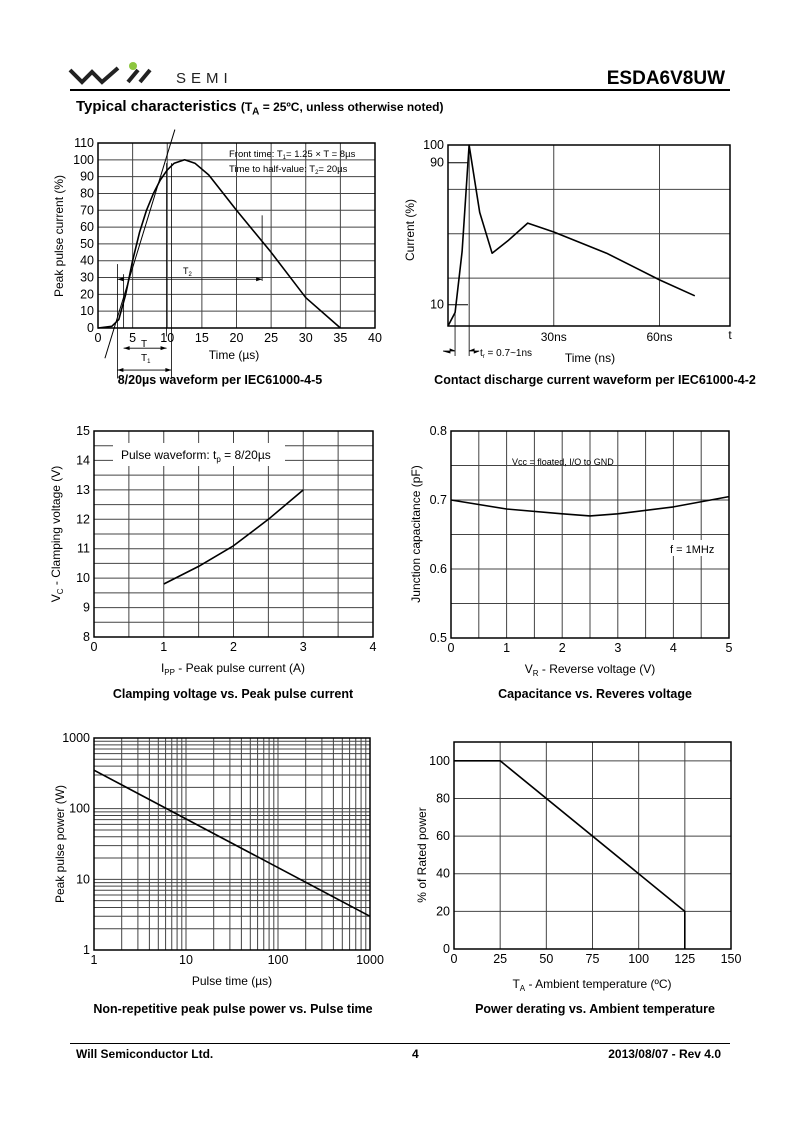  Describe the element at coordinates (271, 338) in the screenshot. I see `chart1-xtick-label: 25` at that location.